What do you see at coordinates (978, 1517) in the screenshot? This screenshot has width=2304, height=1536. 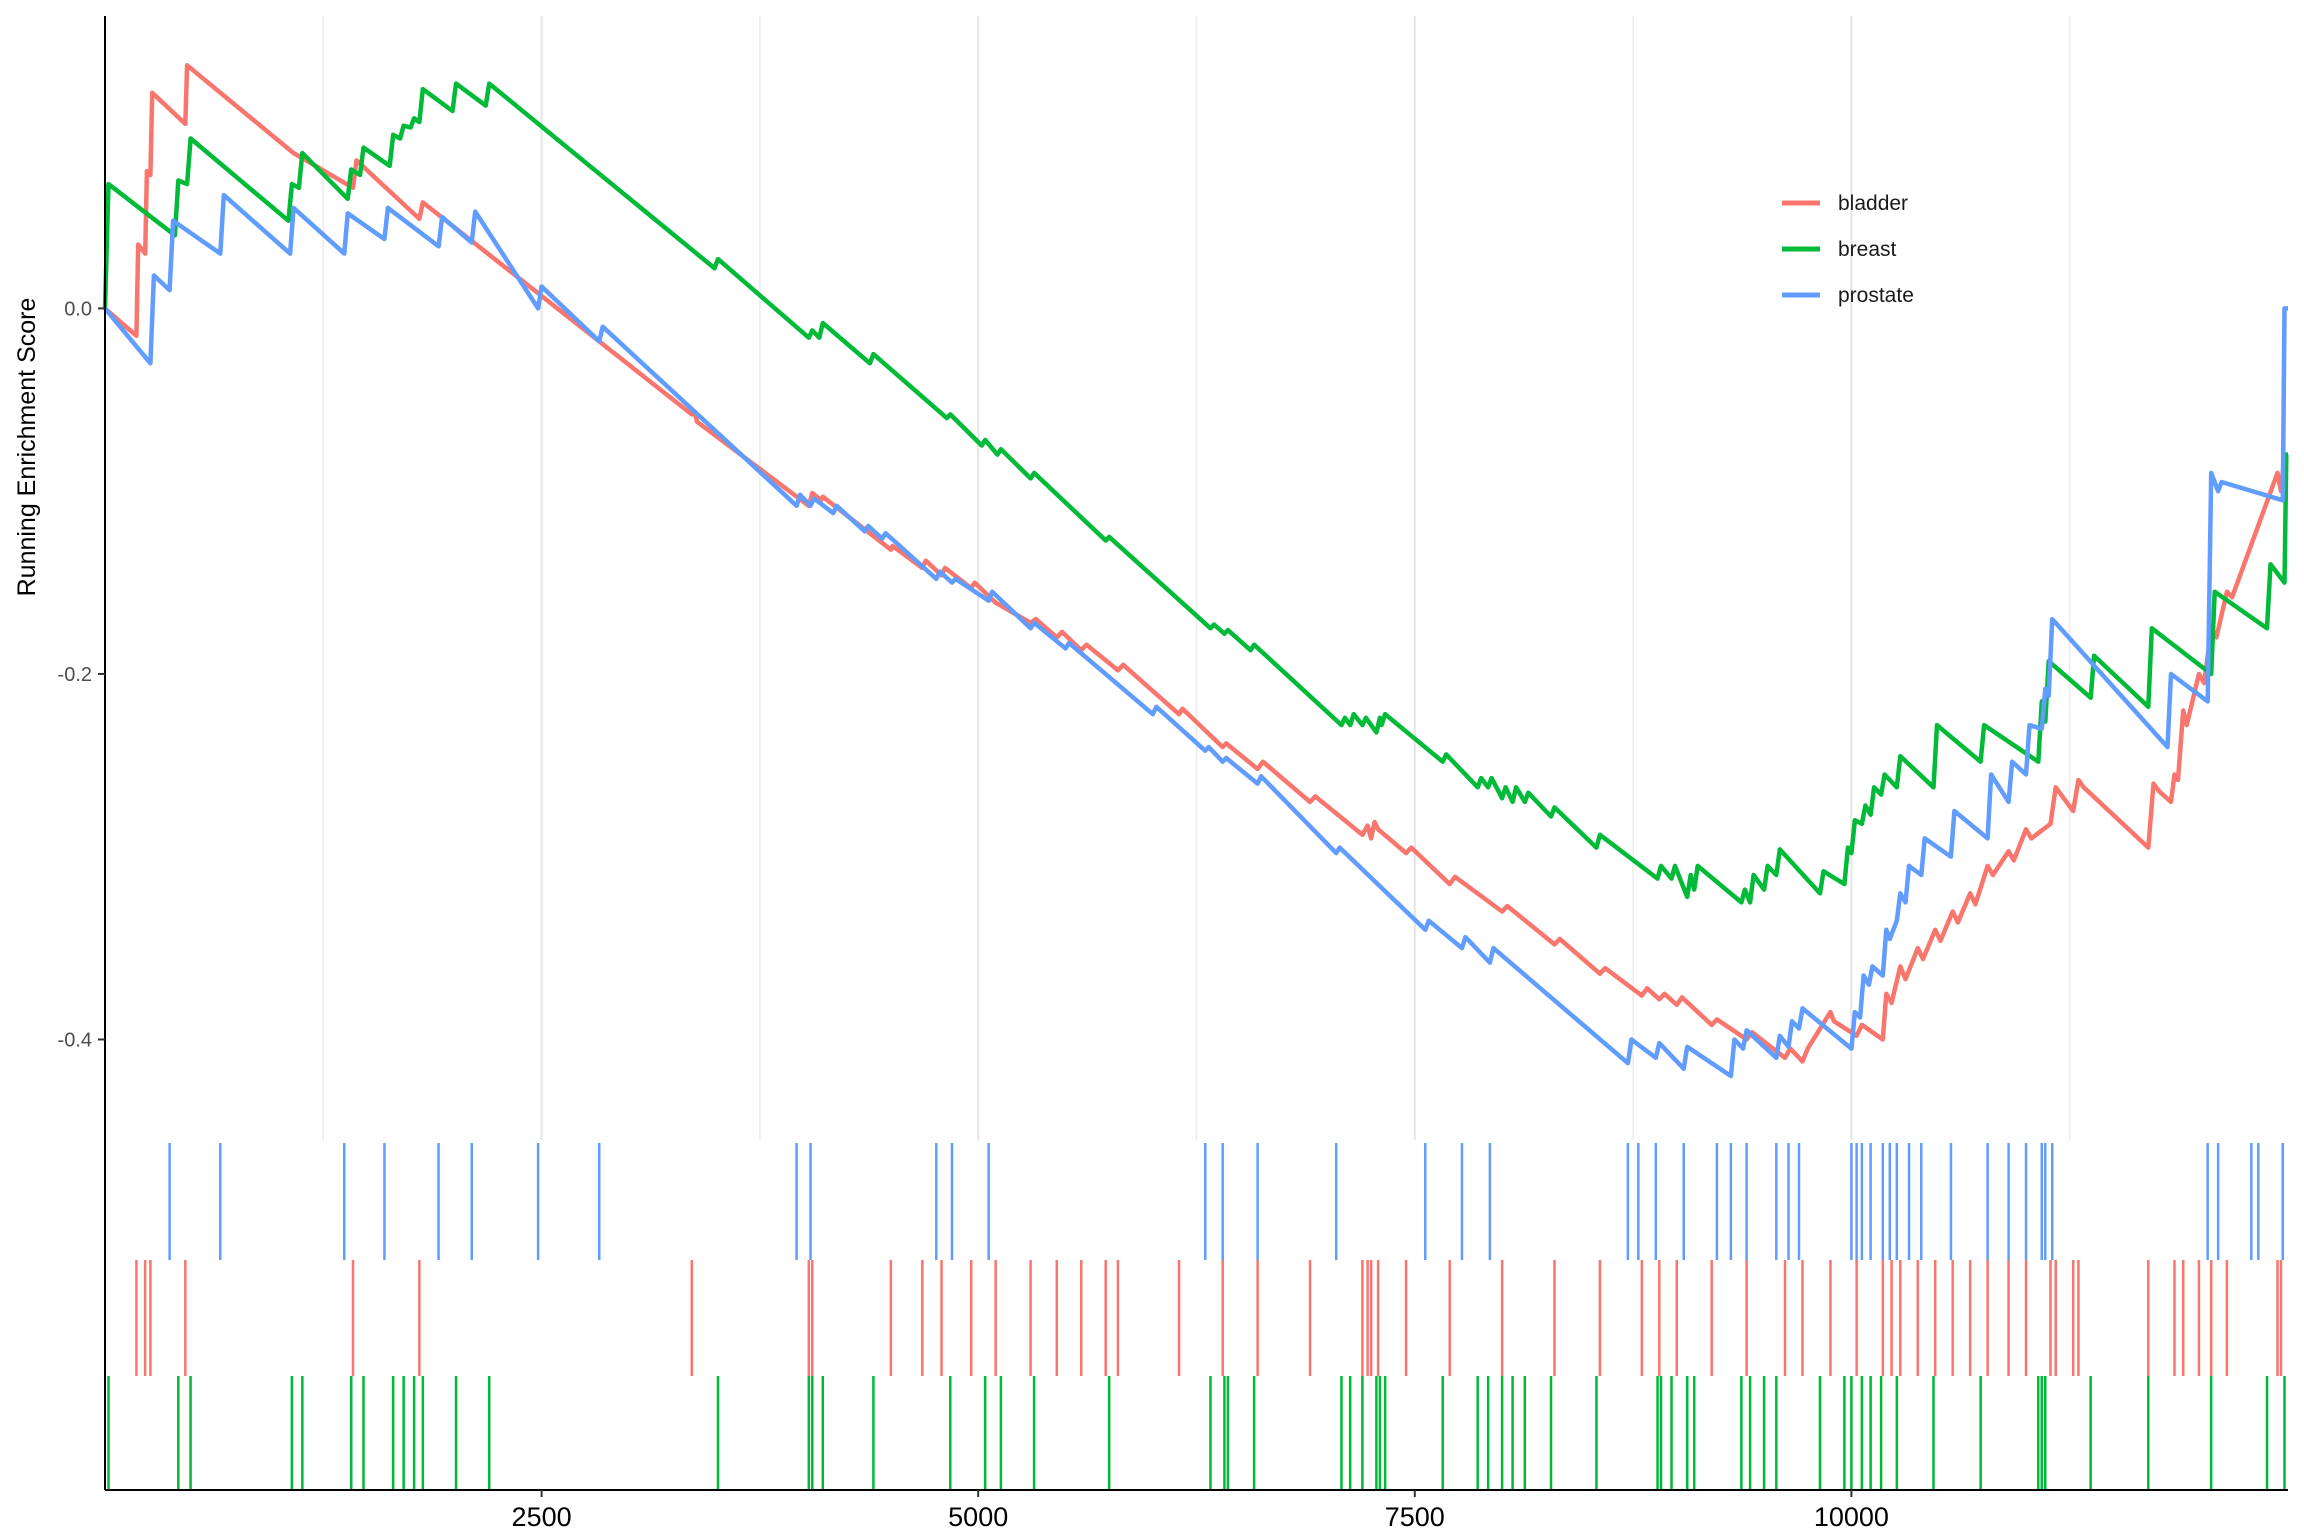 I see `x-tick-label-1: 5000` at bounding box center [978, 1517].